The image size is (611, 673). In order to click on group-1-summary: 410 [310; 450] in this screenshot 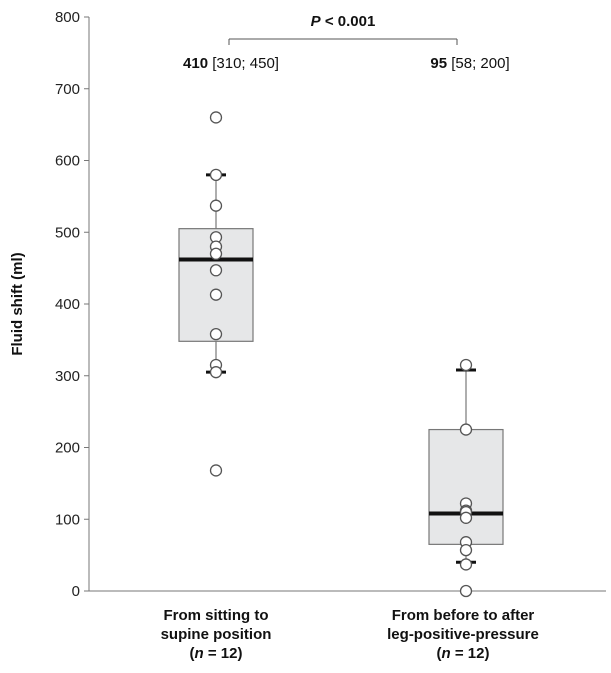, I will do `click(231, 63)`.